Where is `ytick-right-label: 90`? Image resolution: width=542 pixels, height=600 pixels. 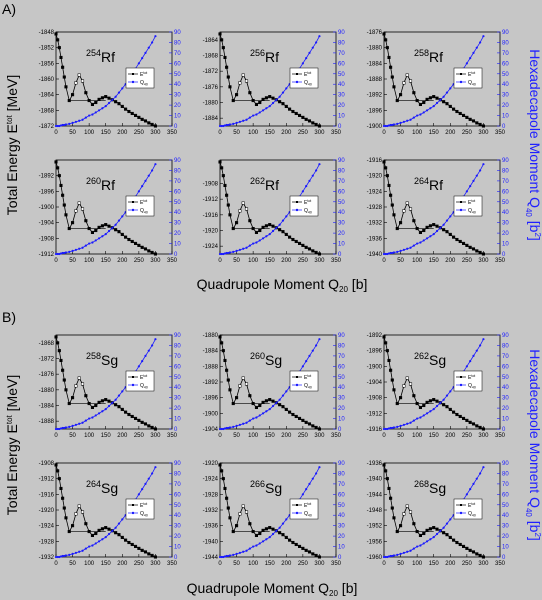 ytick-right-label: 90 is located at coordinates (505, 464).